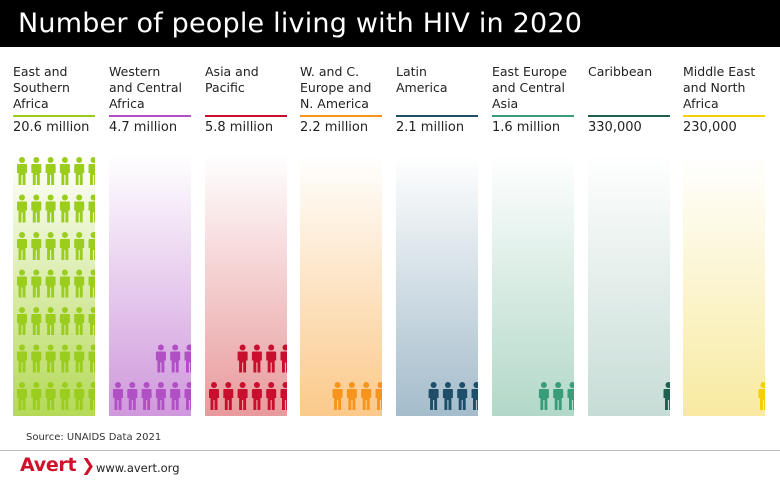  I want to click on region-label-line: America, so click(422, 87).